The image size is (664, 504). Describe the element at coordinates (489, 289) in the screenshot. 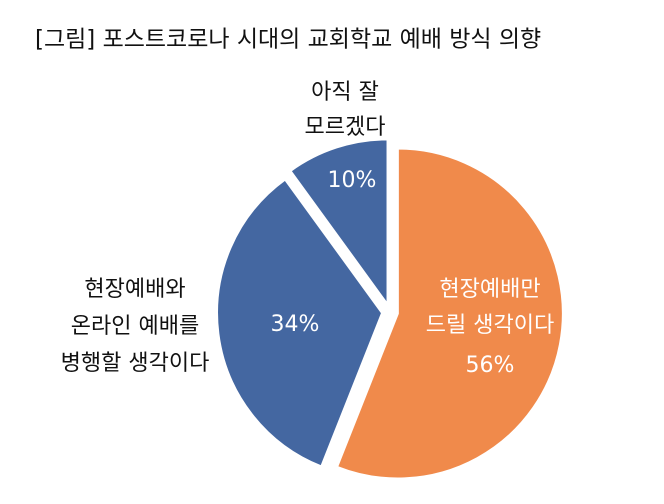

I see `slice-label: 현장예배만` at that location.